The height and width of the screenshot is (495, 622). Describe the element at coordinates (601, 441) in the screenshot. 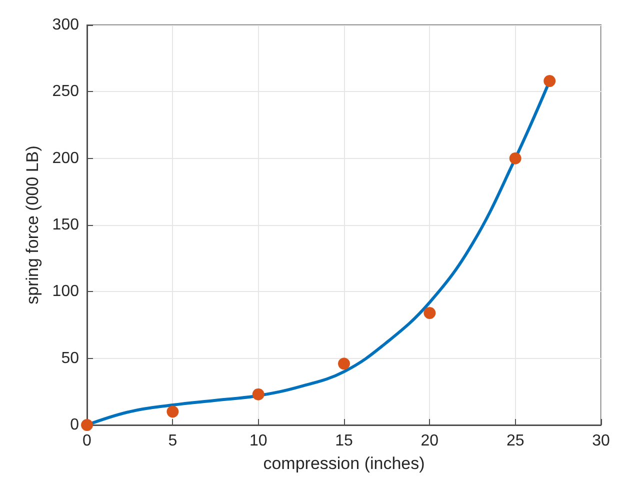

I see `x-tick-label: 30` at that location.